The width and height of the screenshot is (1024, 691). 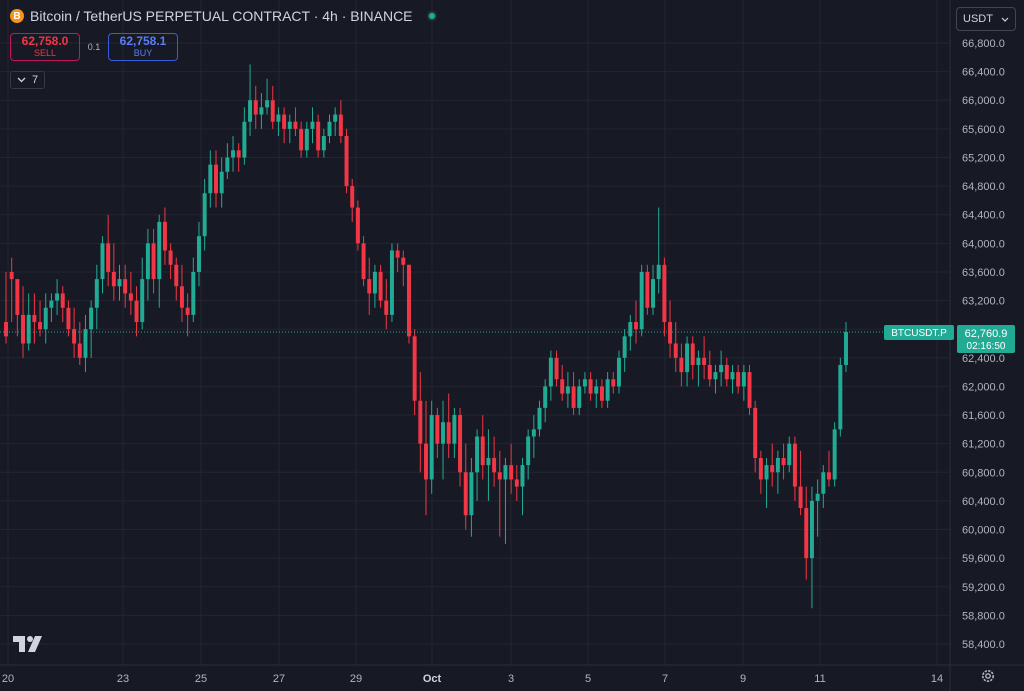 I want to click on indicators-count: 7, so click(x=35, y=80).